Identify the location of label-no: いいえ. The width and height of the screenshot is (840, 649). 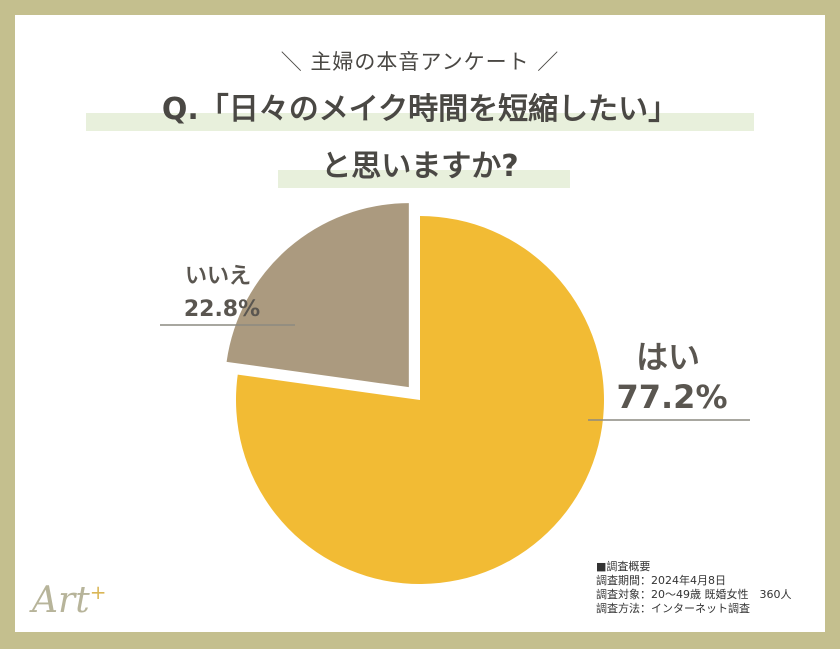
(218, 276).